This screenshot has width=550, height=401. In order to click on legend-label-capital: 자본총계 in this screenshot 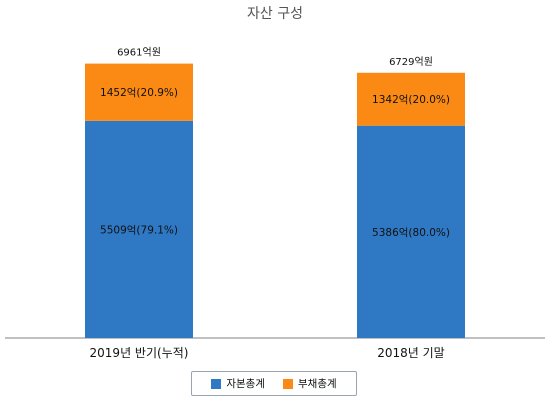, I will do `click(245, 384)`.